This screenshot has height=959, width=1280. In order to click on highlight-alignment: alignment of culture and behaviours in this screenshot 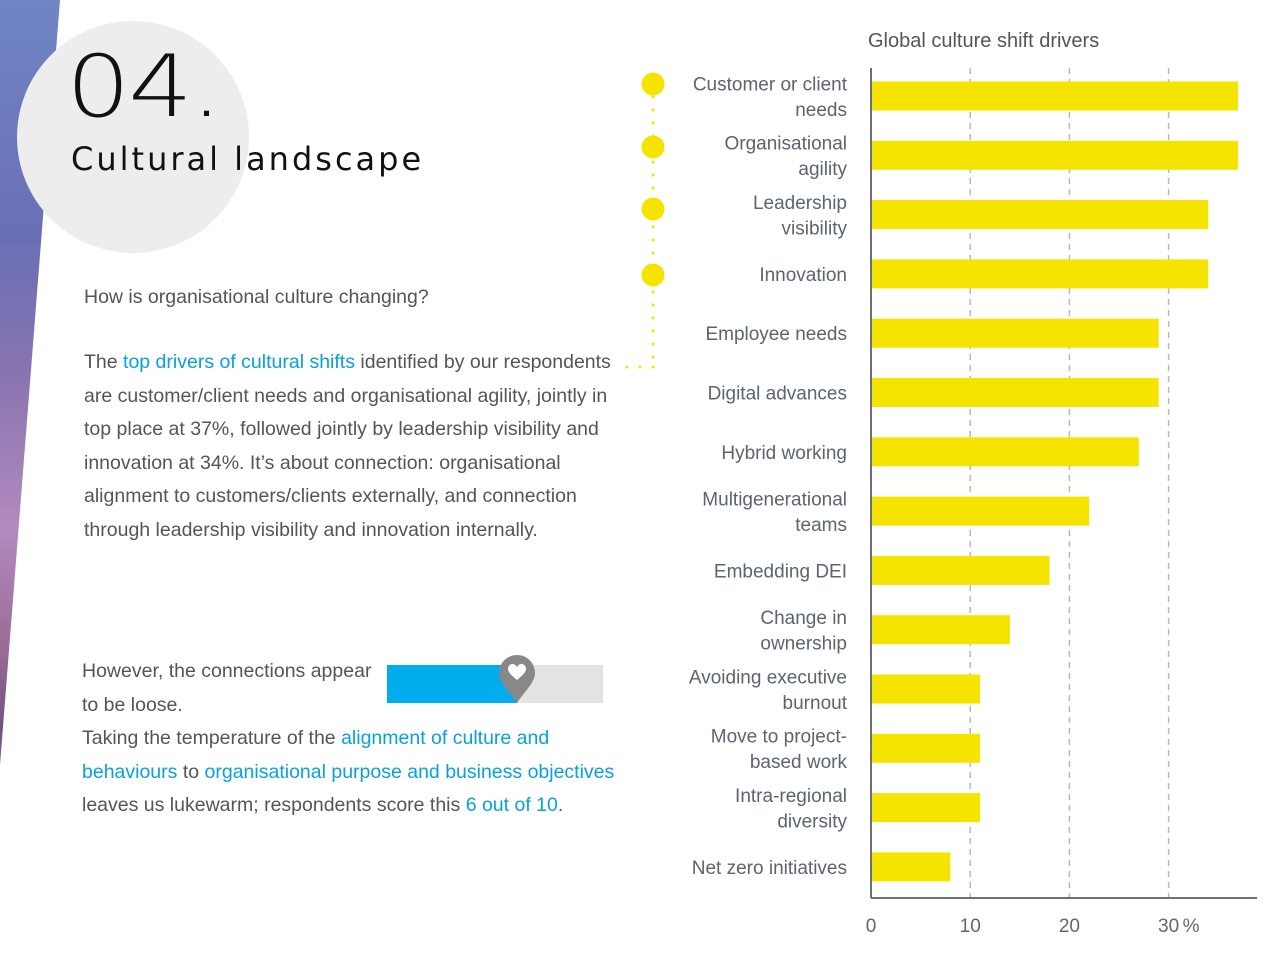, I will do `click(316, 755)`.